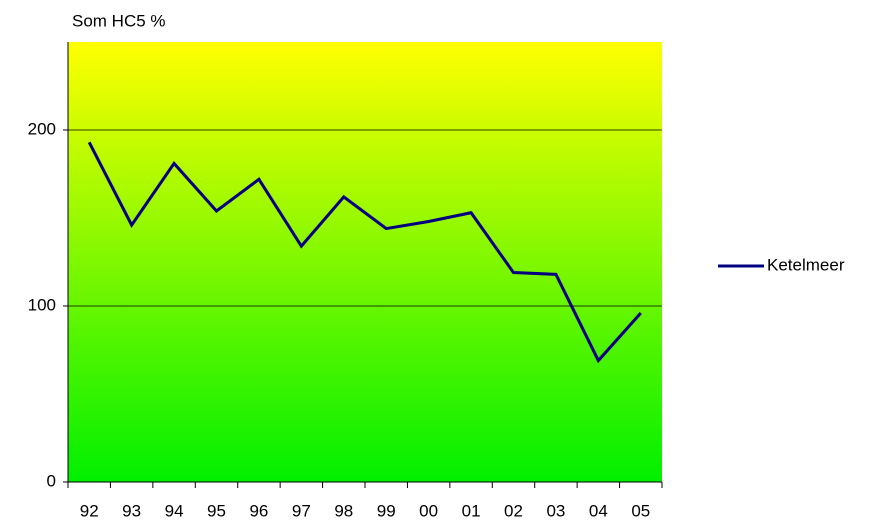 This screenshot has height=526, width=884. What do you see at coordinates (42, 128) in the screenshot?
I see `y-tick-label: 200` at bounding box center [42, 128].